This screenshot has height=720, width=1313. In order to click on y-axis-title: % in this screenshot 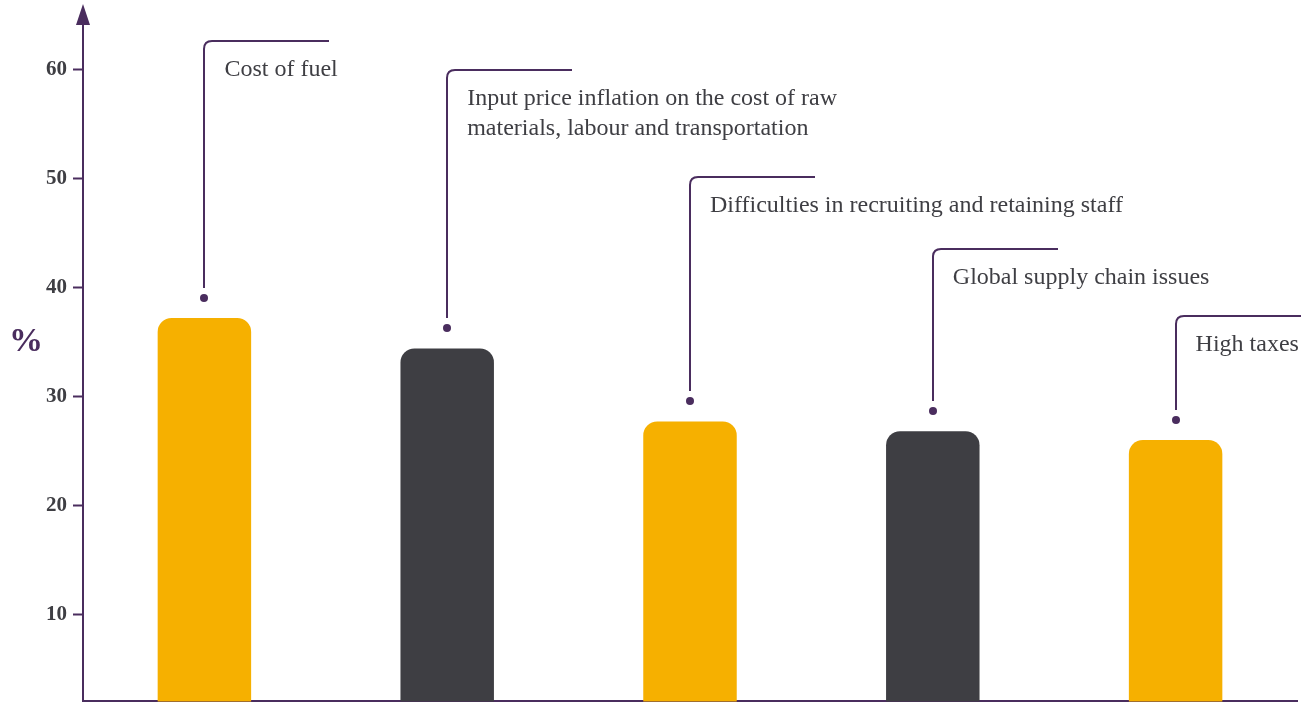, I will do `click(26, 339)`.